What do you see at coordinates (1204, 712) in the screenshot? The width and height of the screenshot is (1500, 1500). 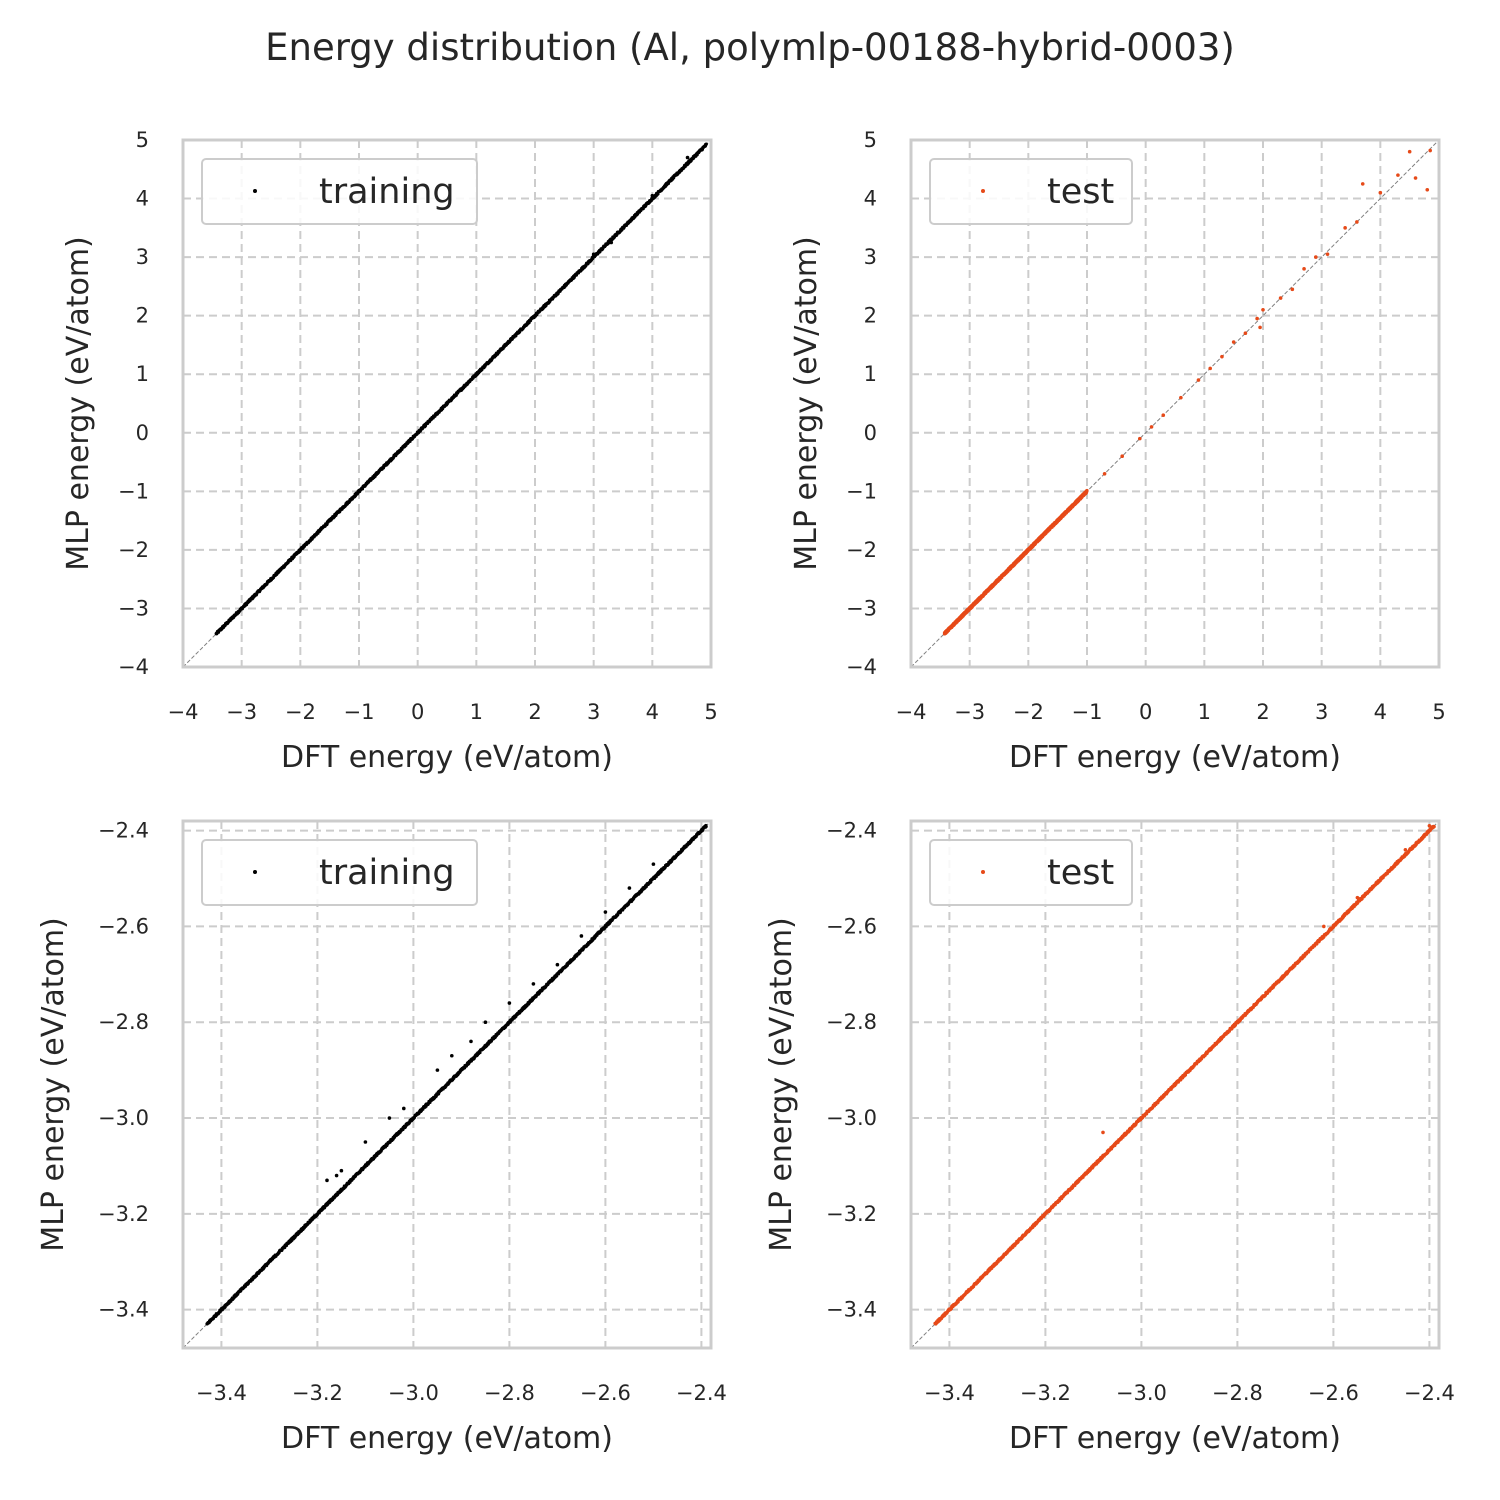 I see `x-tick-label: 1` at bounding box center [1204, 712].